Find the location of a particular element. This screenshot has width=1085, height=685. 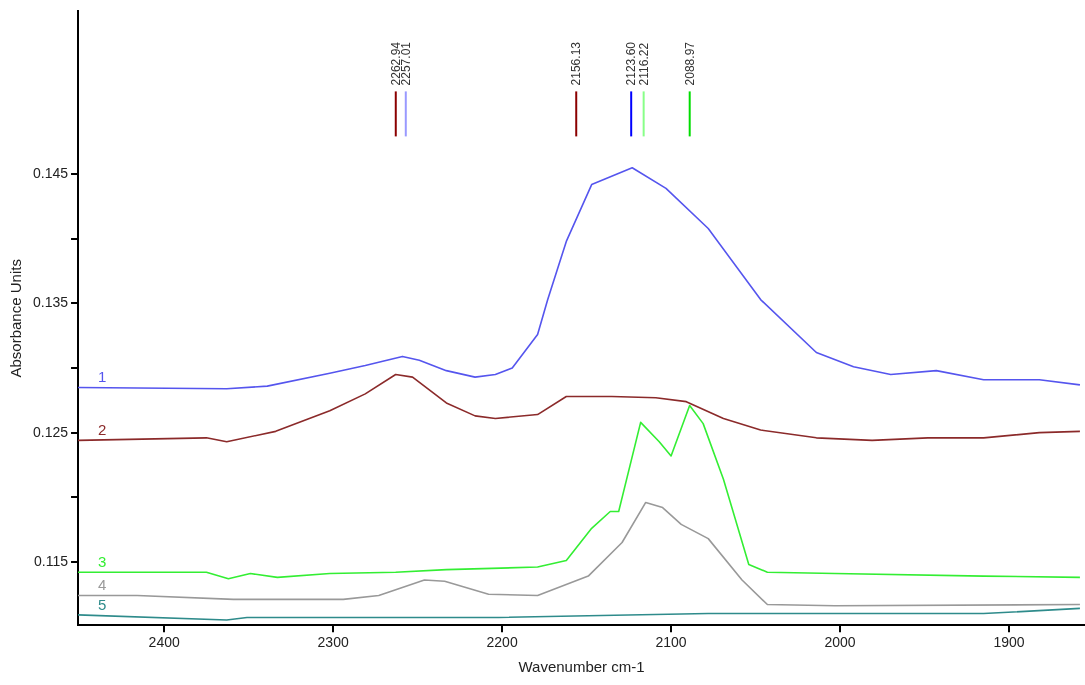

x-tick-label: 1900 is located at coordinates (1009, 642).